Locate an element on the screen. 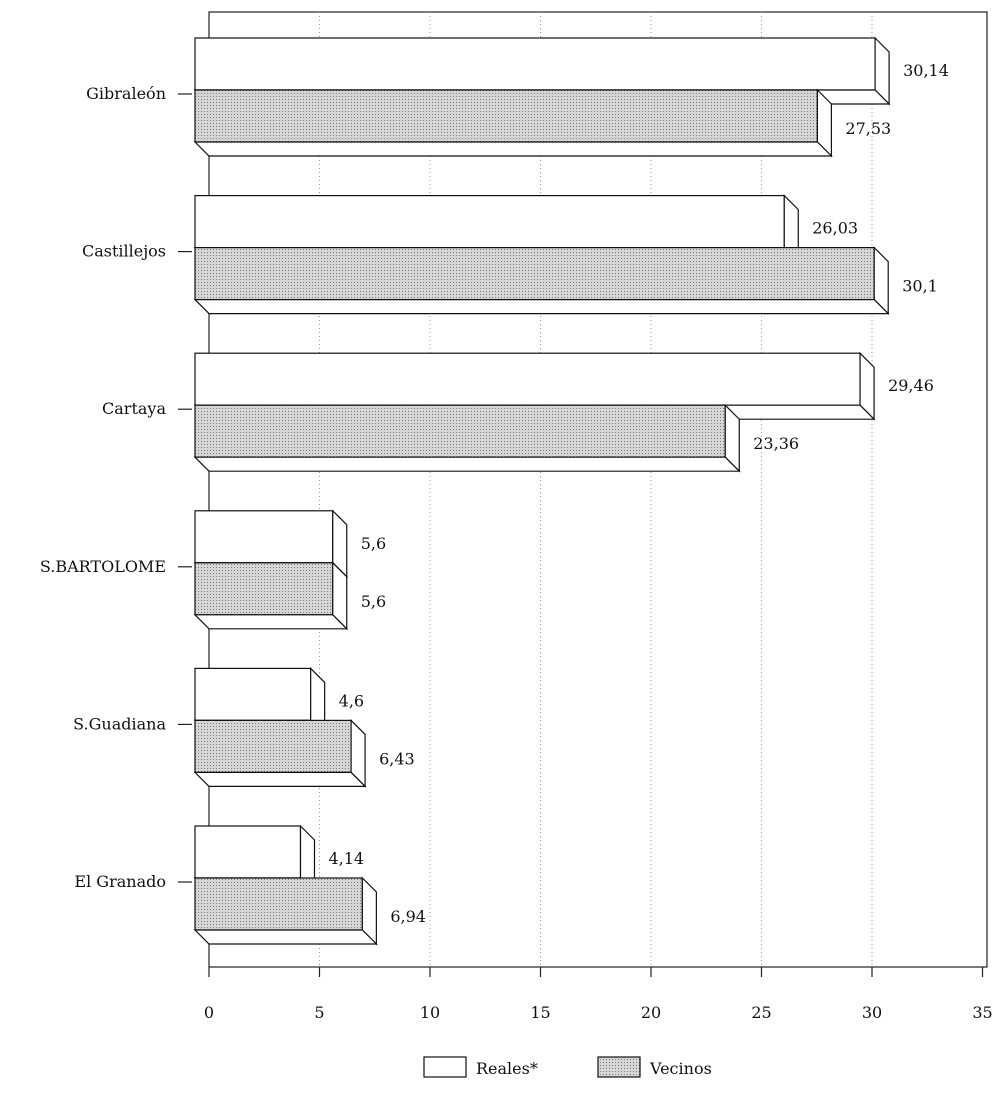 The image size is (1001, 1110). data-label-vecinos: 6,94 is located at coordinates (408, 916).